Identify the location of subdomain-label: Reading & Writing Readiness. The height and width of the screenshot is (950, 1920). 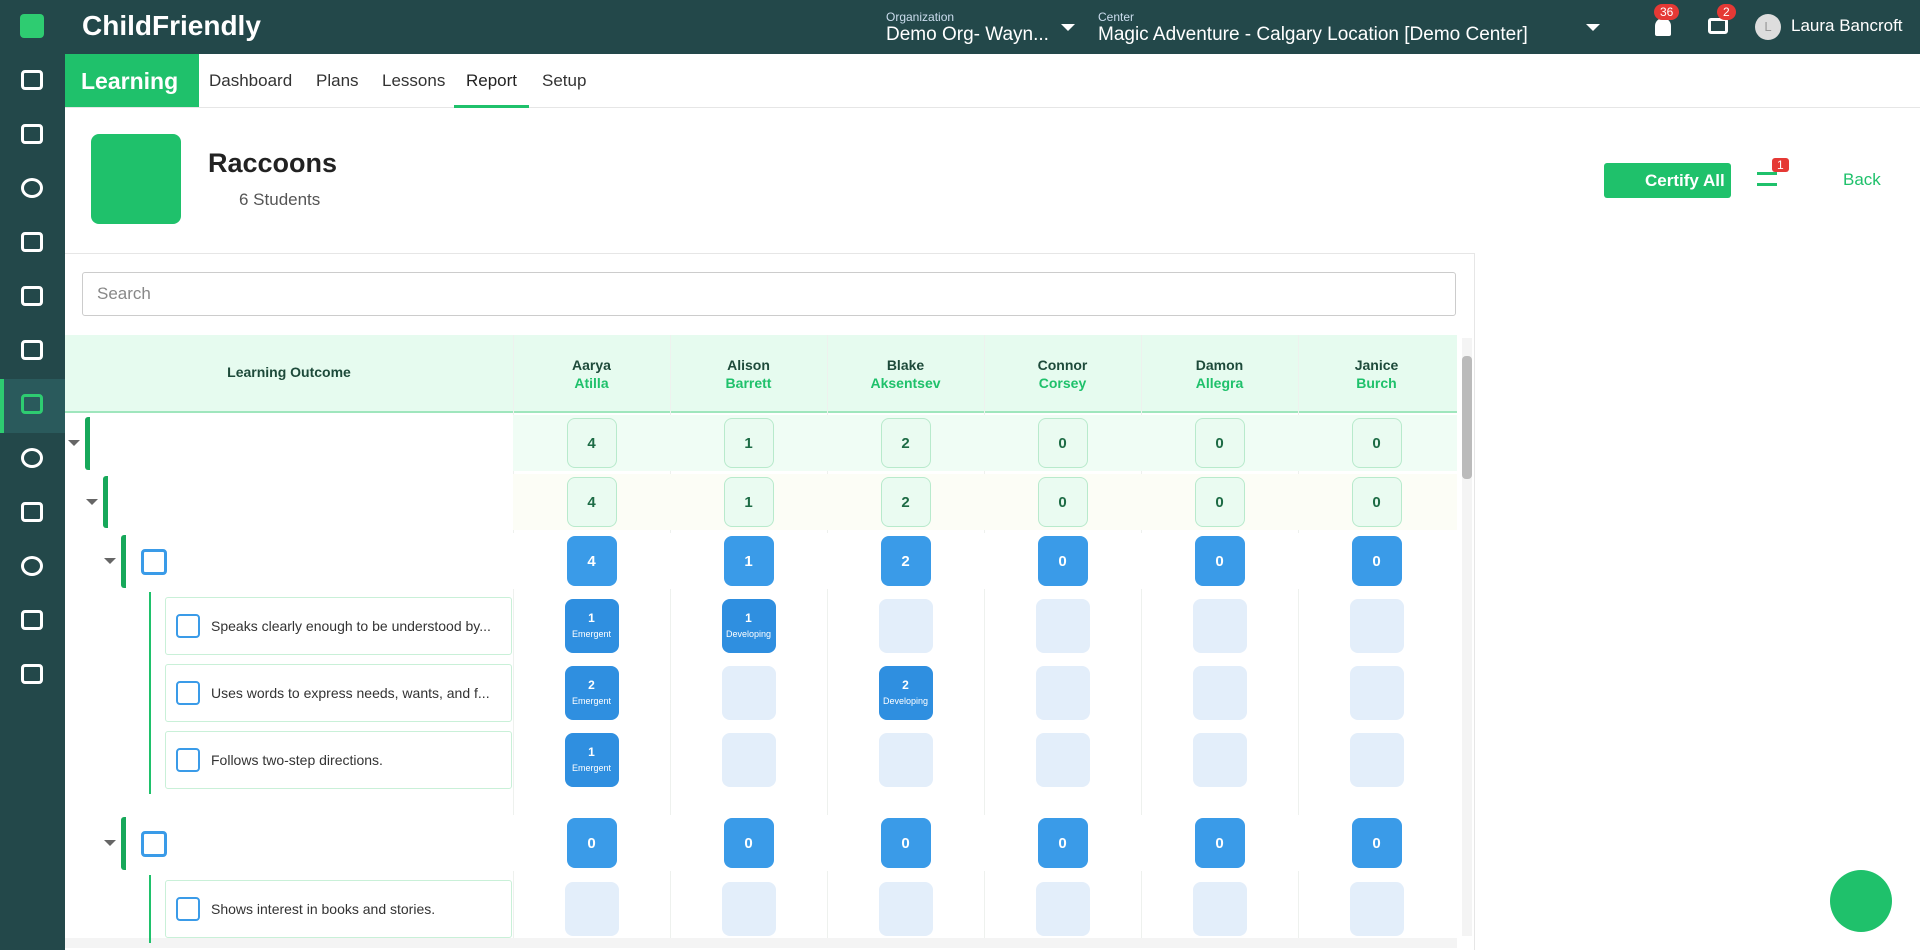
(316, 843).